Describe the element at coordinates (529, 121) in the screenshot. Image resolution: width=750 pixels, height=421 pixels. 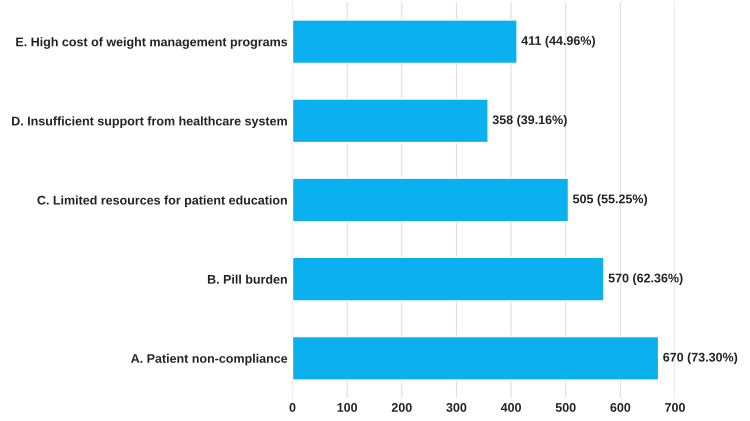
I see `data-label: 358 (39.16%)` at that location.